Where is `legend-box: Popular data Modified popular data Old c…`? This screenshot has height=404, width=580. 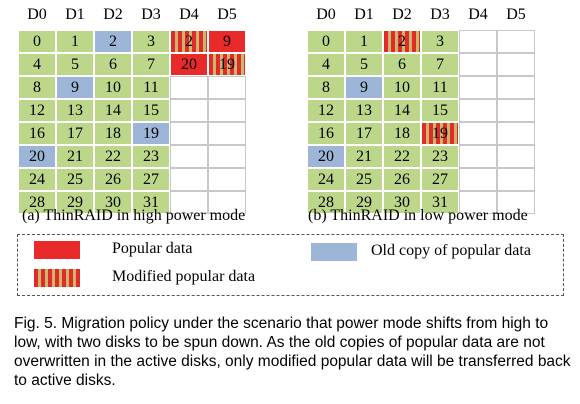 legend-box: Popular data Modified popular data Old c… is located at coordinates (290, 265).